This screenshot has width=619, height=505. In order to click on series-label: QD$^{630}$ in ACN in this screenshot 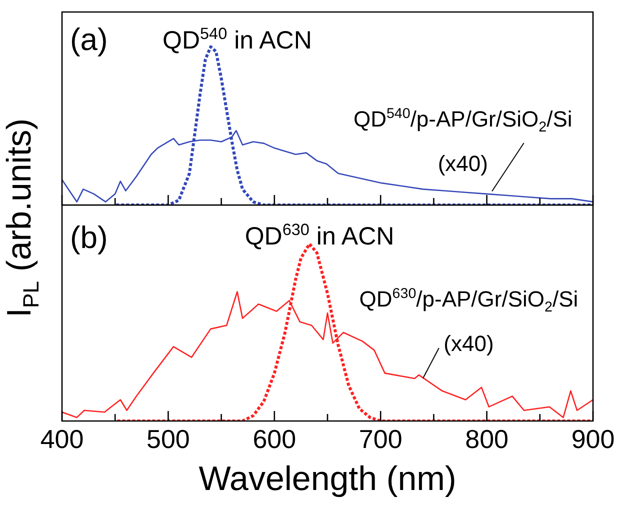, I will do `click(320, 235)`.